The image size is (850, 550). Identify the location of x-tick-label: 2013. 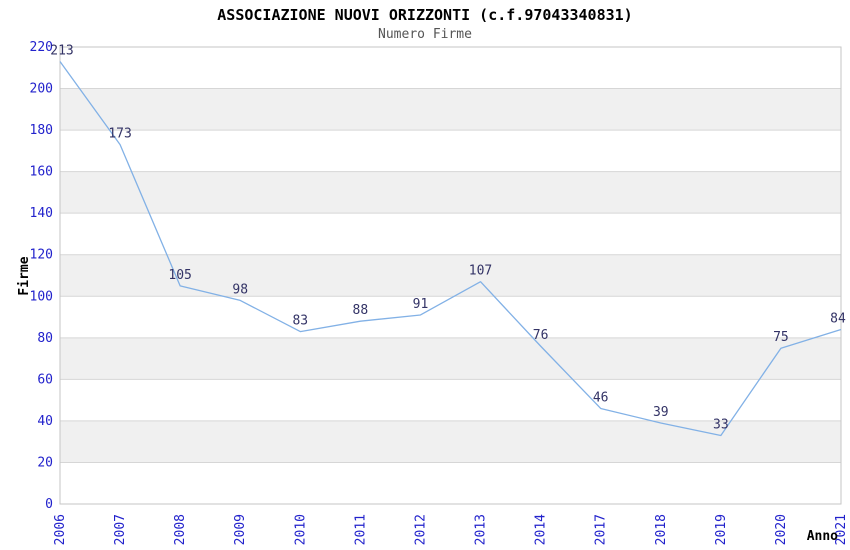
(481, 529).